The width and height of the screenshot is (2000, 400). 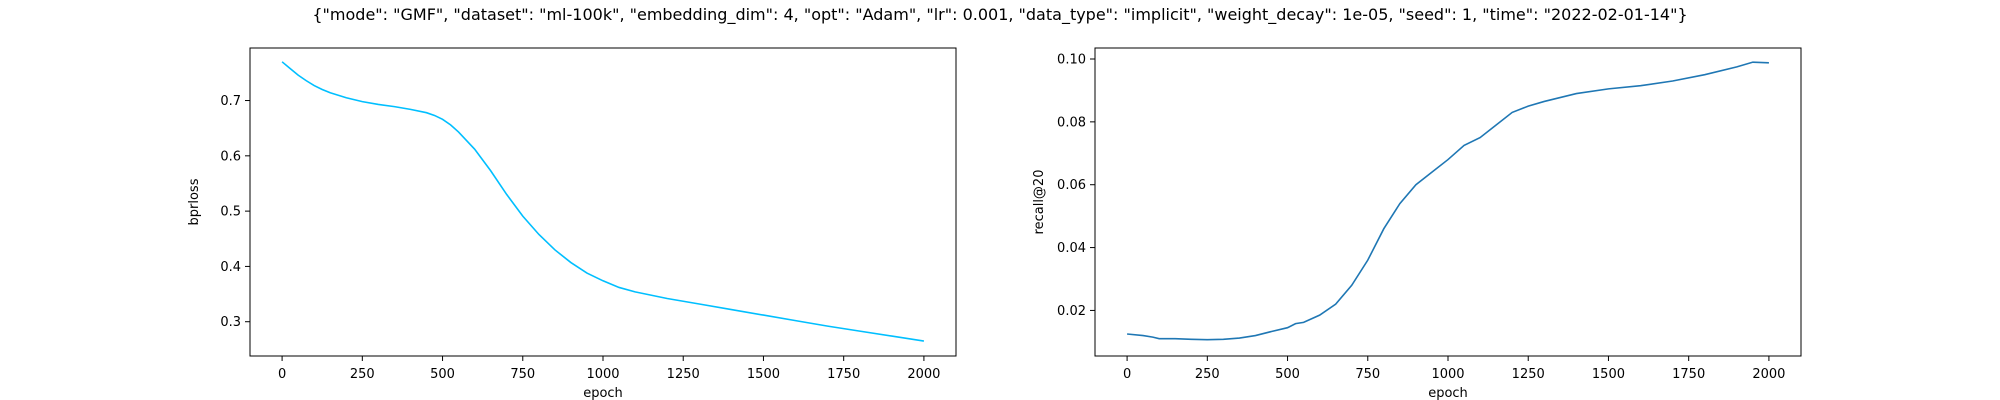 I want to click on recall-x-tick-label: 1250, so click(x=1528, y=374).